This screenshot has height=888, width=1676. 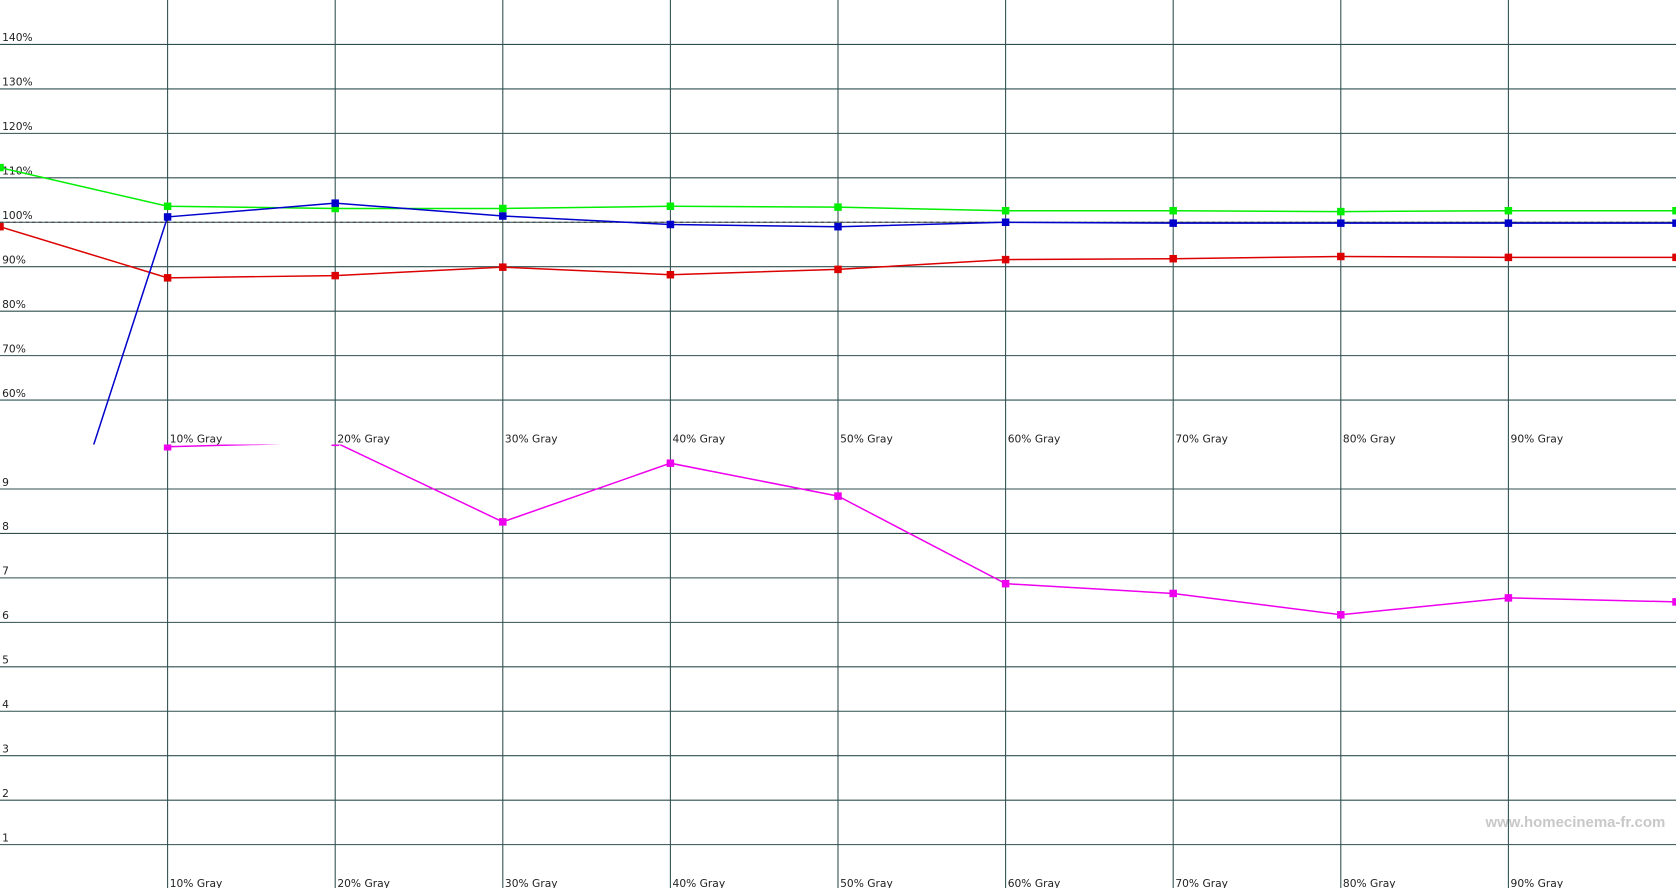 What do you see at coordinates (5, 615) in the screenshot?
I see `y-tick-label: 6` at bounding box center [5, 615].